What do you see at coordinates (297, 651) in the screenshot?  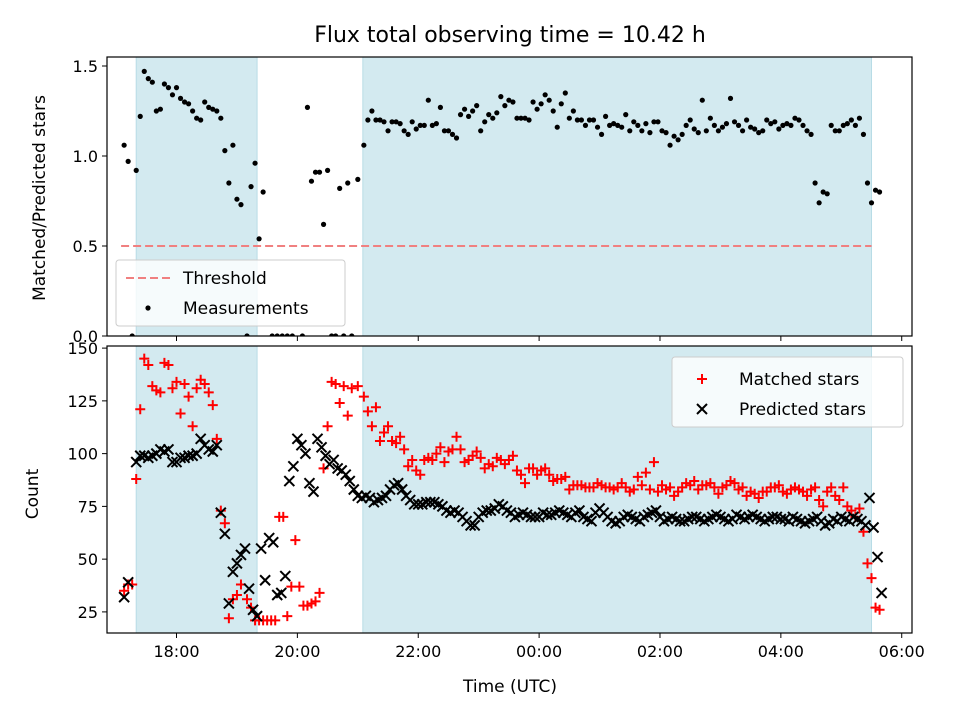 I see `x-tick-label: 20:00` at bounding box center [297, 651].